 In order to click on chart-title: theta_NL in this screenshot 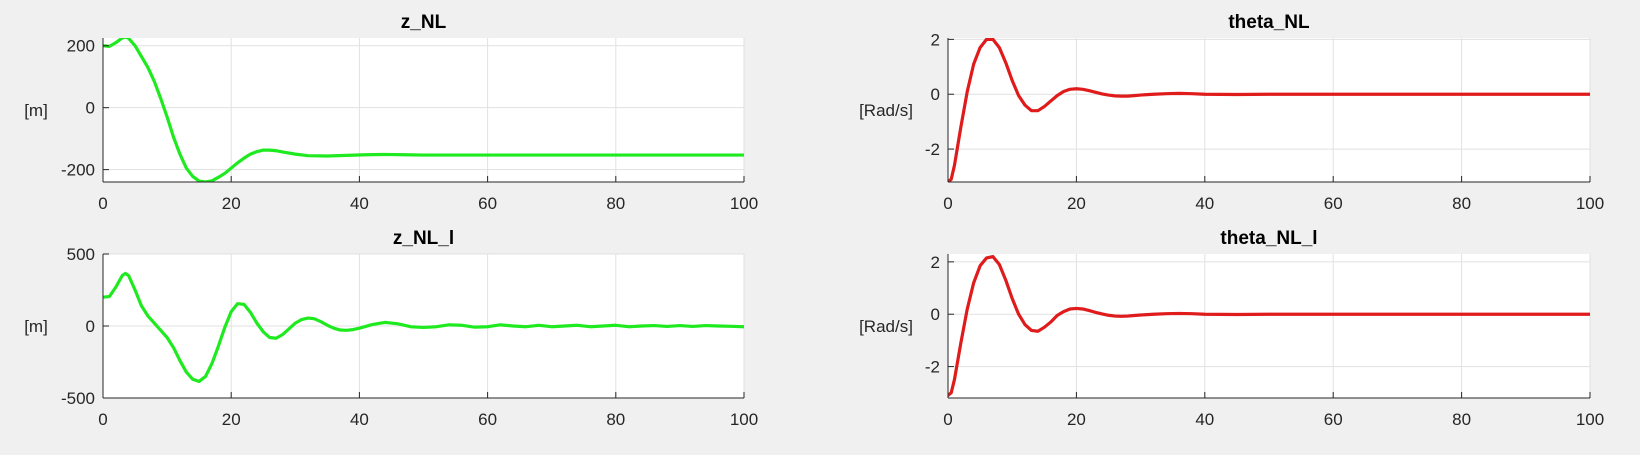, I will do `click(1269, 22)`.